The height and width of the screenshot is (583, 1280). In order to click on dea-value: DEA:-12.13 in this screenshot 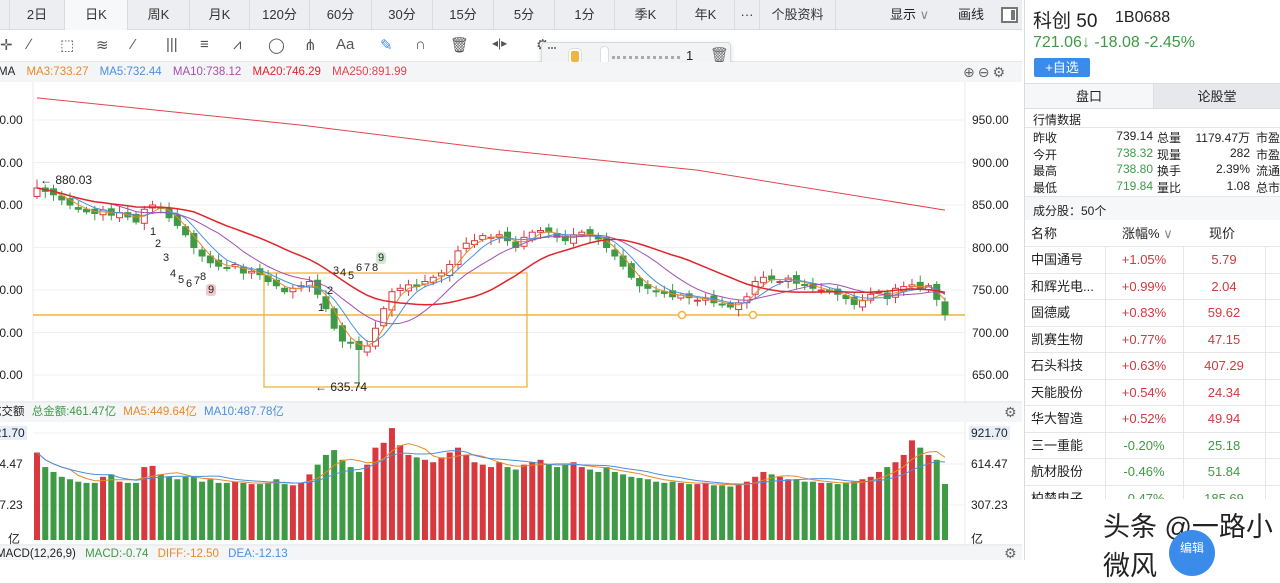, I will do `click(258, 554)`.